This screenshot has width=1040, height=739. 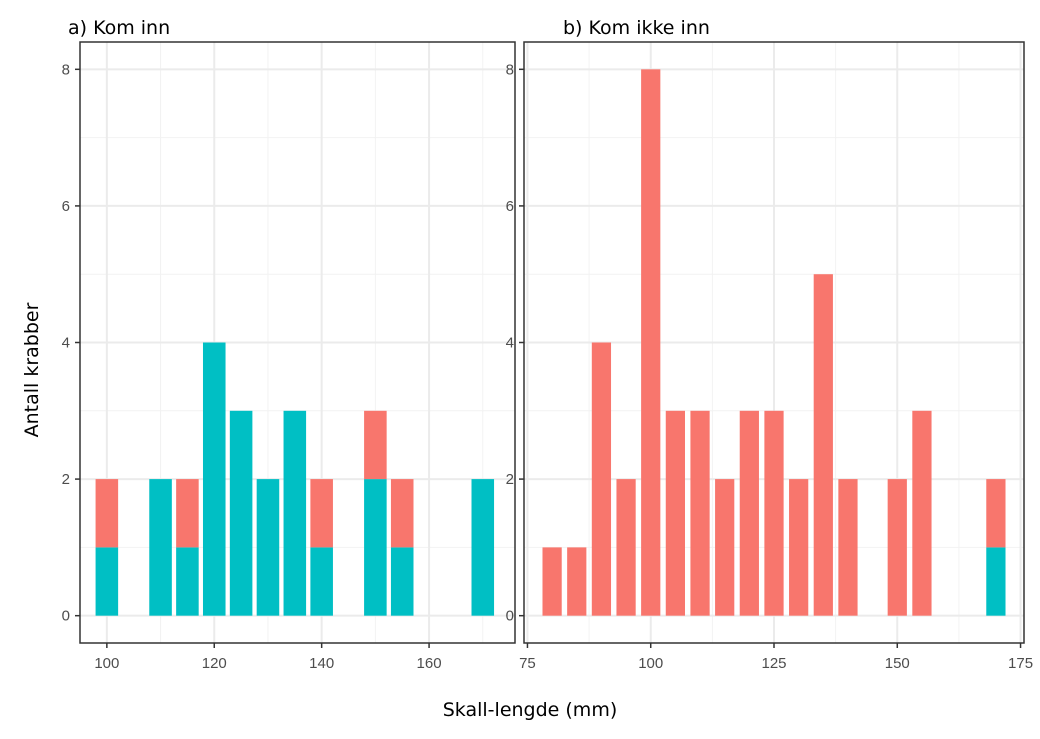 I want to click on panel-b-title: b) Kom ikke inn, so click(x=636, y=28).